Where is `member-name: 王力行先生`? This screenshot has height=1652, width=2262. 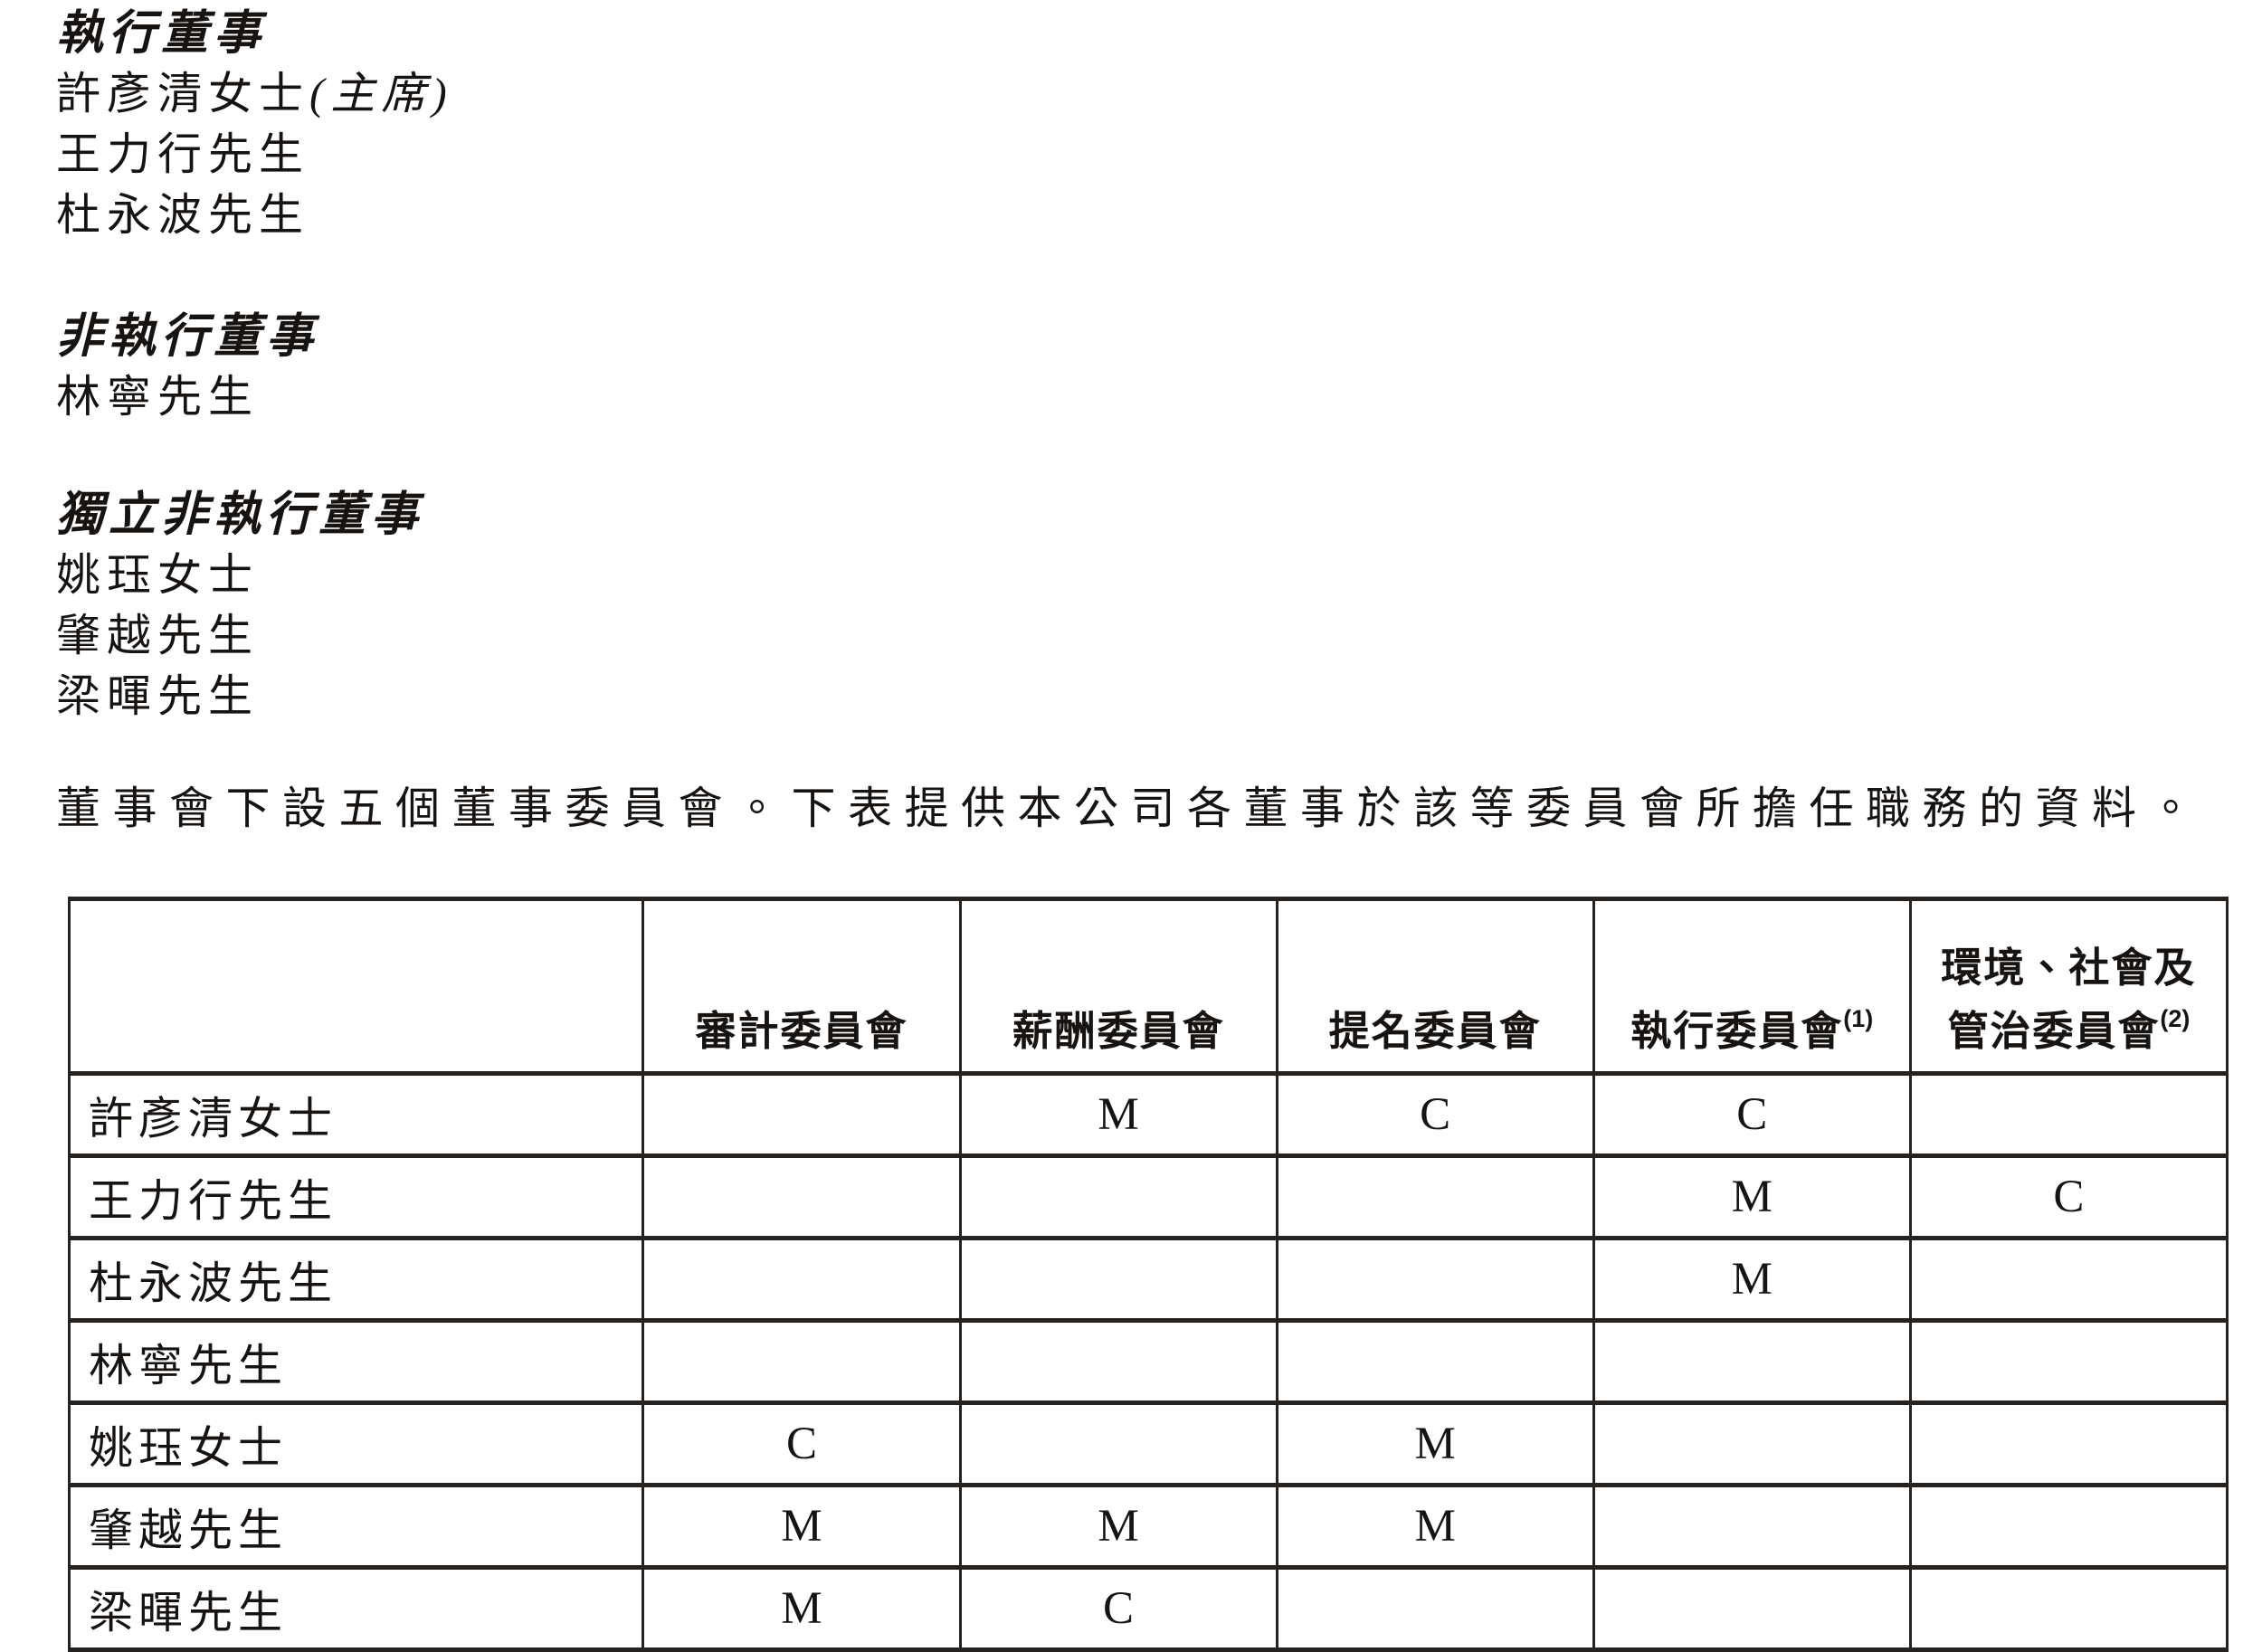
member-name: 王力行先生 is located at coordinates (183, 154).